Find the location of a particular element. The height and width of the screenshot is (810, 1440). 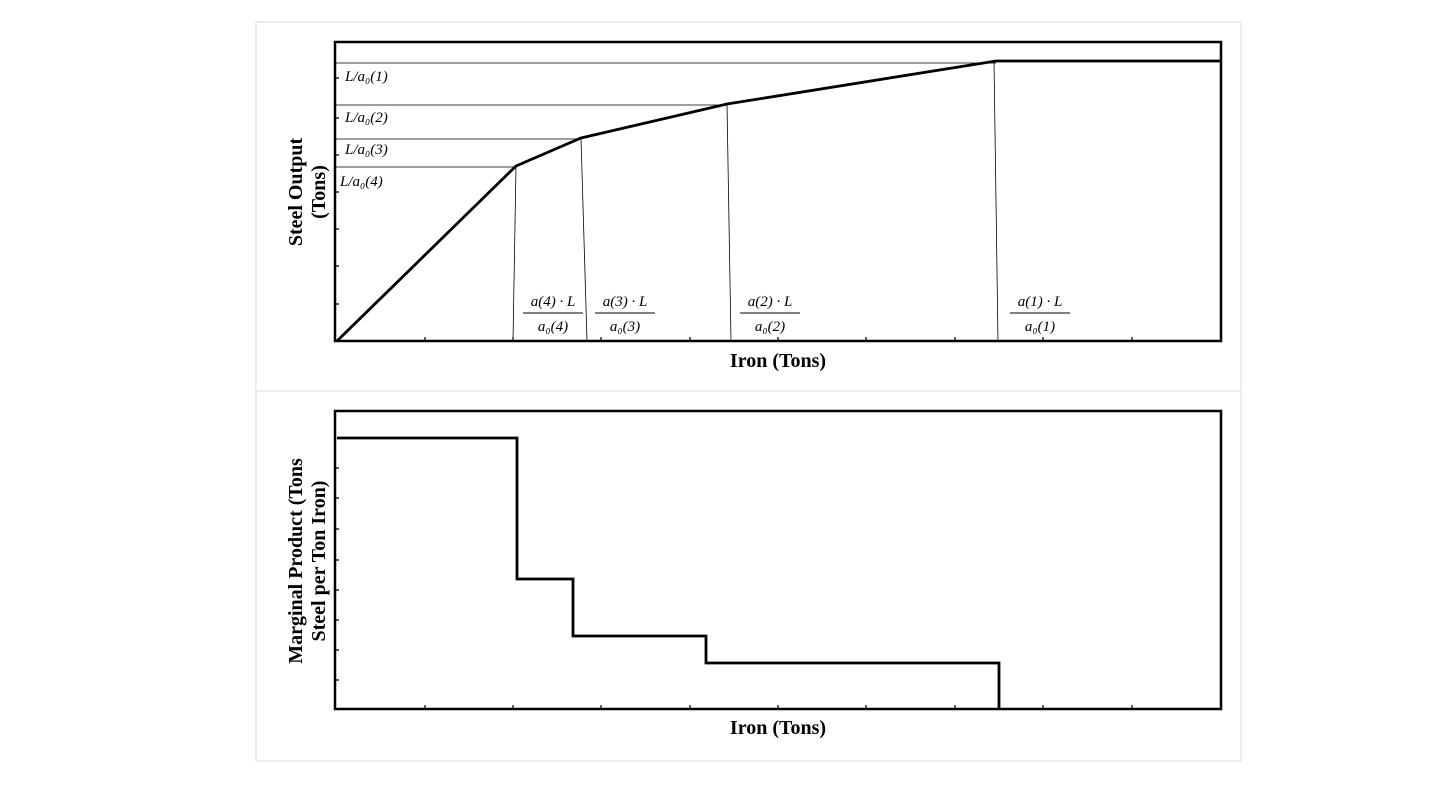

y-axis-label: Steel per Ton Iron) is located at coordinates (319, 561).